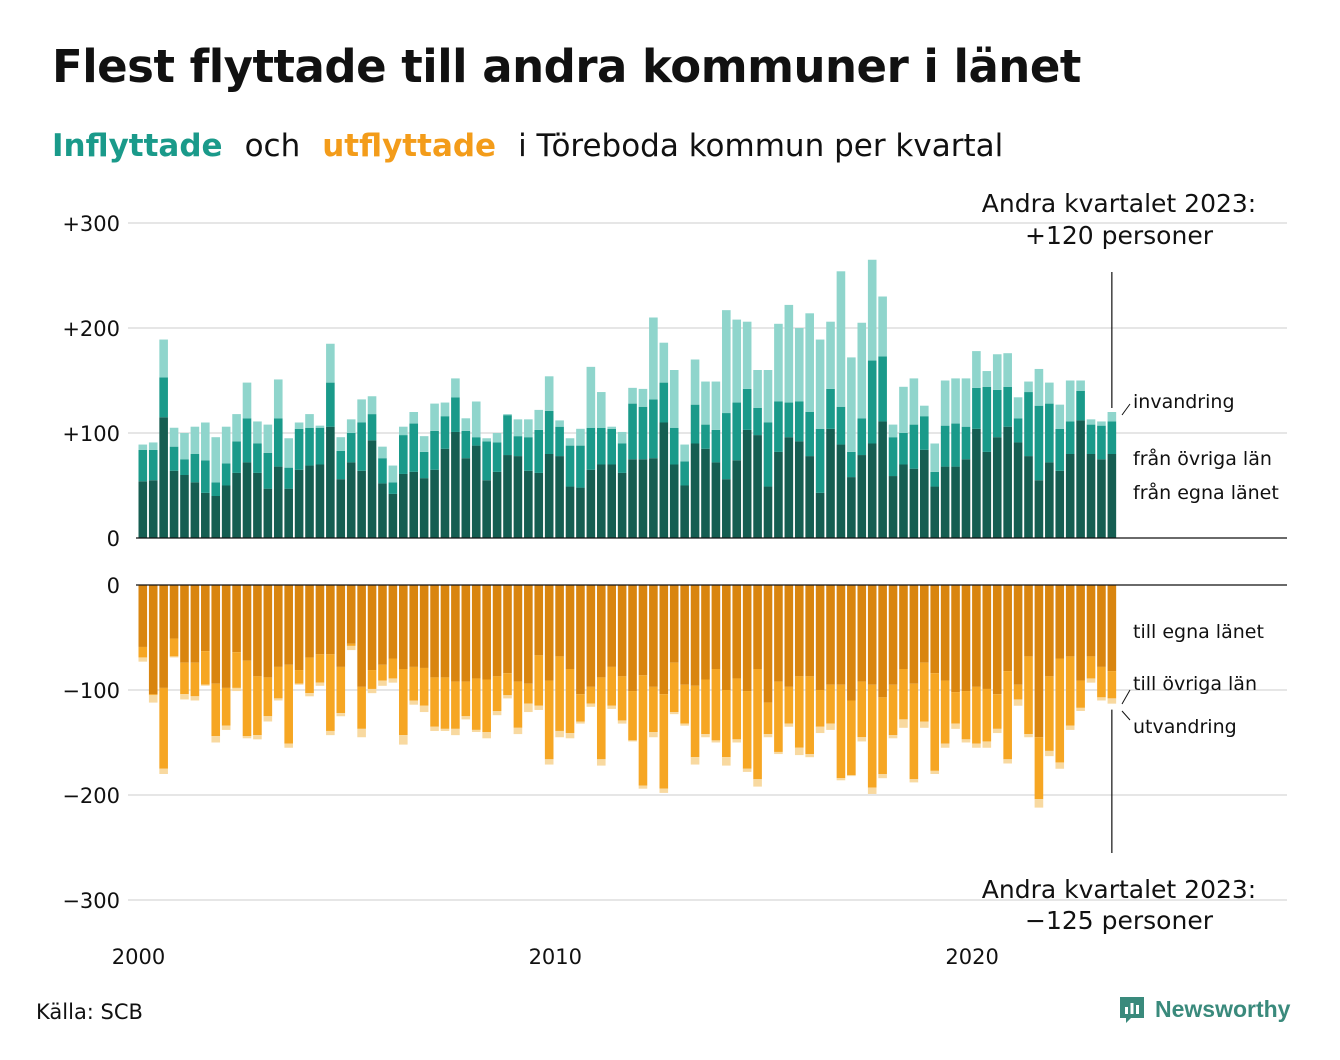 Image resolution: width=1340 pixels, height=1060 pixels. What do you see at coordinates (91, 434) in the screenshot?
I see `y-tick-label: +100` at bounding box center [91, 434].